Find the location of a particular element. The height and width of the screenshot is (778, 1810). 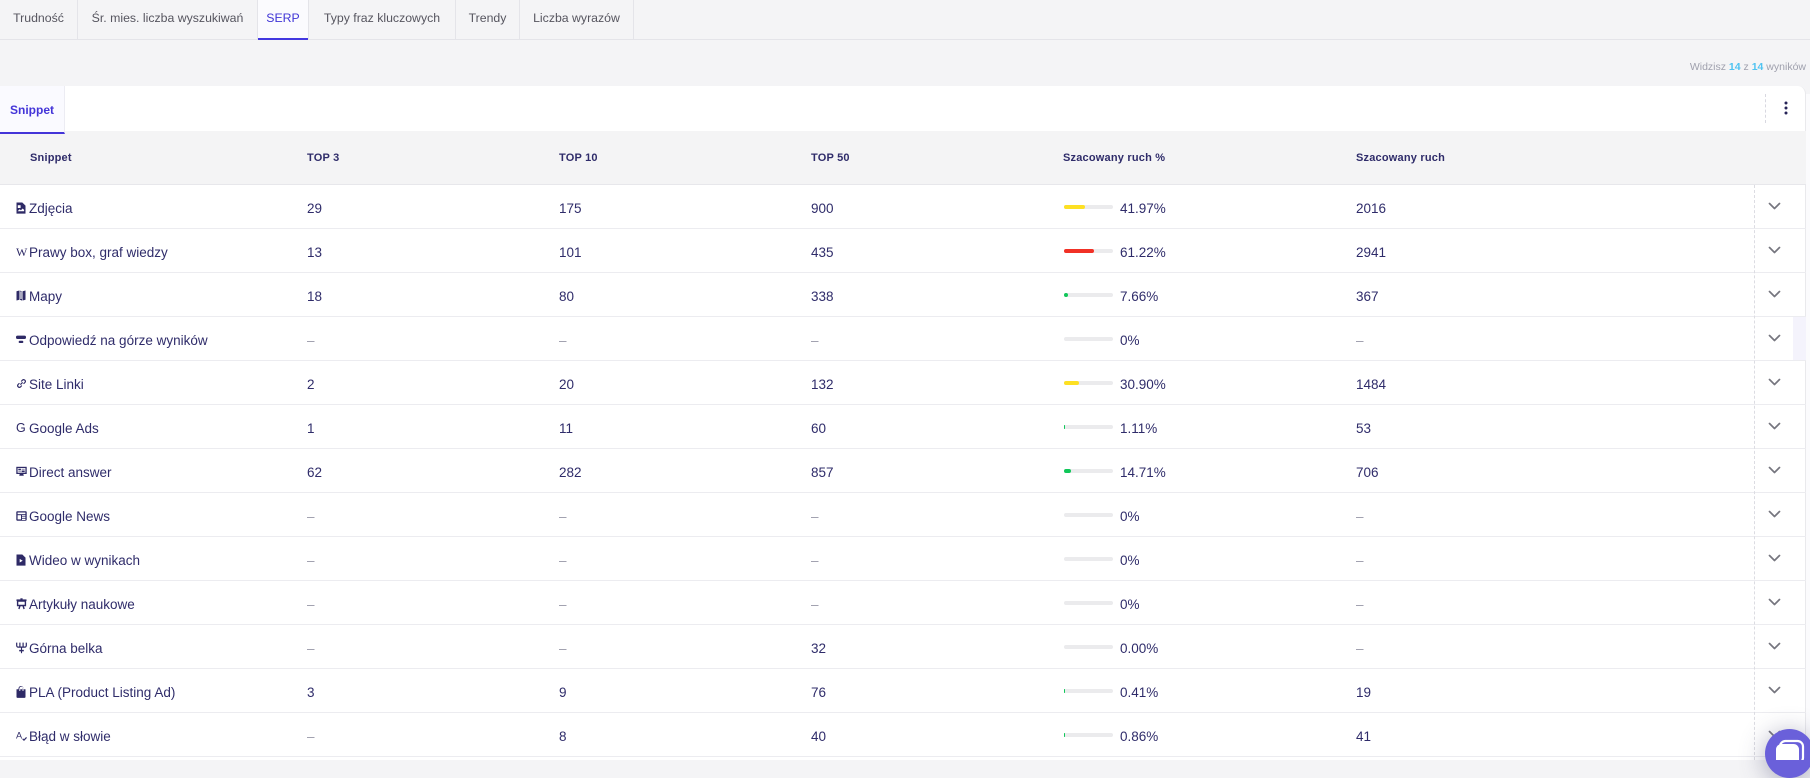

svg-text: A is located at coordinates (19, 735).